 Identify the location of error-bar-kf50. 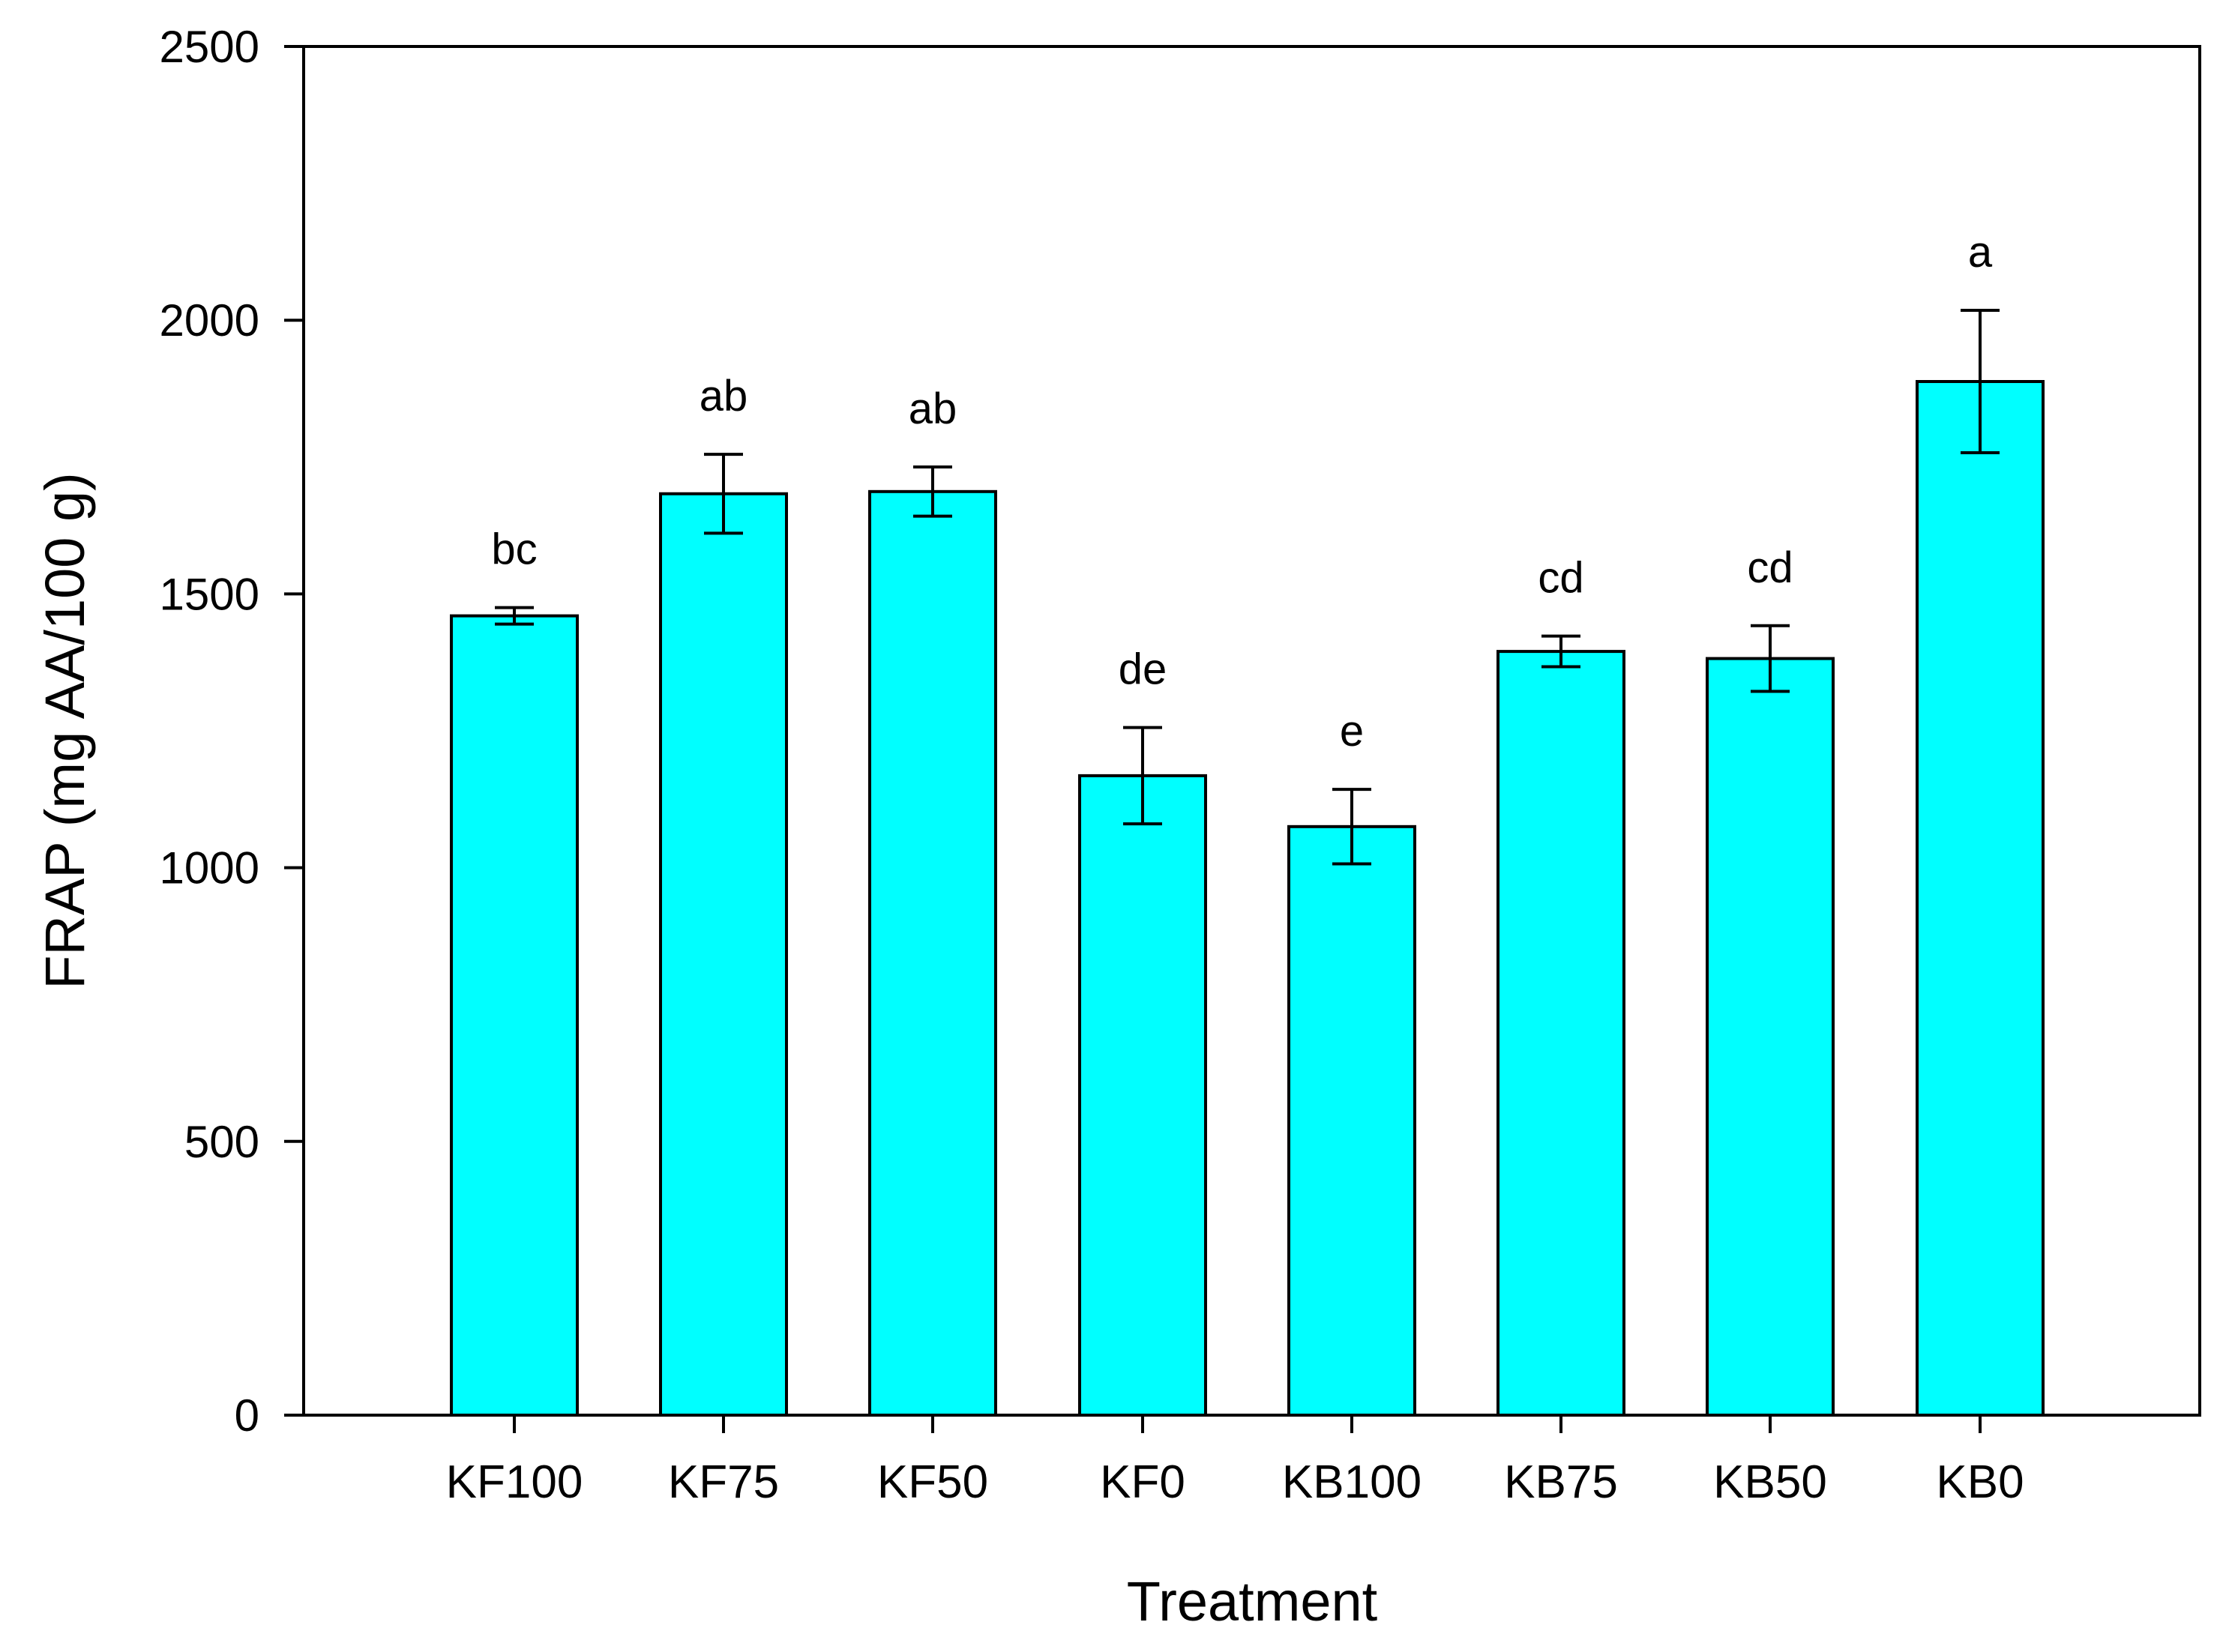
(932, 491).